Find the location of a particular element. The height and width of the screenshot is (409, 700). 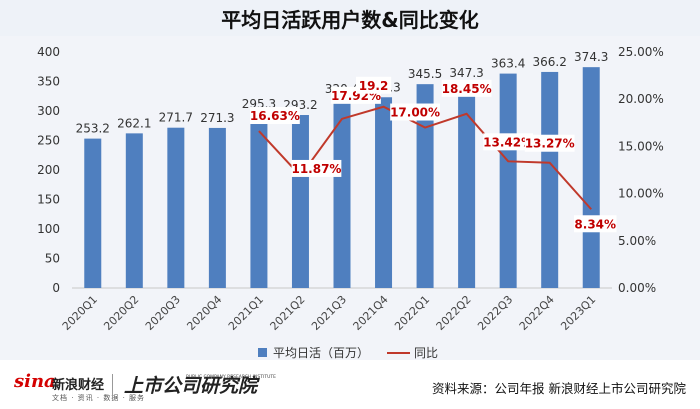

y-left-tick-label: 0 is located at coordinates (56, 288).